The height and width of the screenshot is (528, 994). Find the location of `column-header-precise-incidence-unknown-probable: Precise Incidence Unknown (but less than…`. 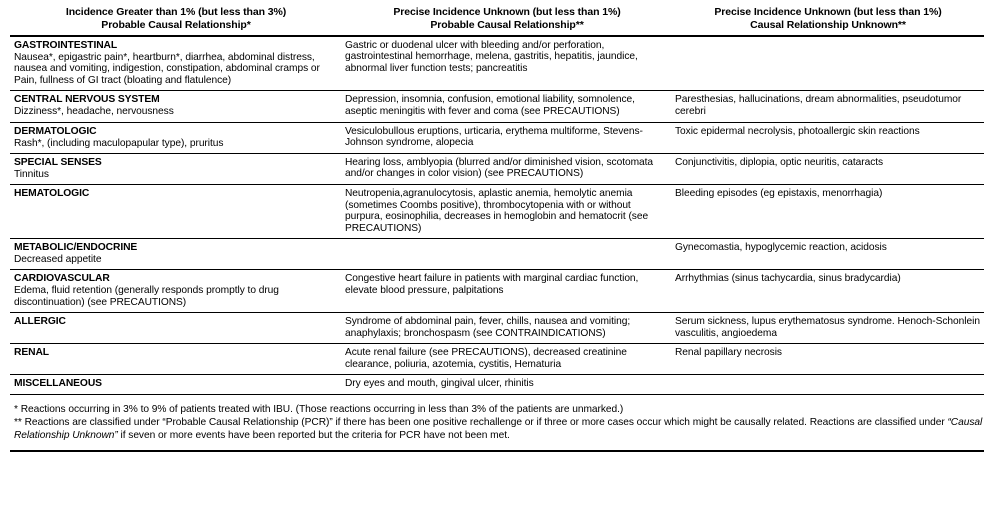

column-header-precise-incidence-unknown-probable: Precise Incidence Unknown (but less than… is located at coordinates (507, 18).